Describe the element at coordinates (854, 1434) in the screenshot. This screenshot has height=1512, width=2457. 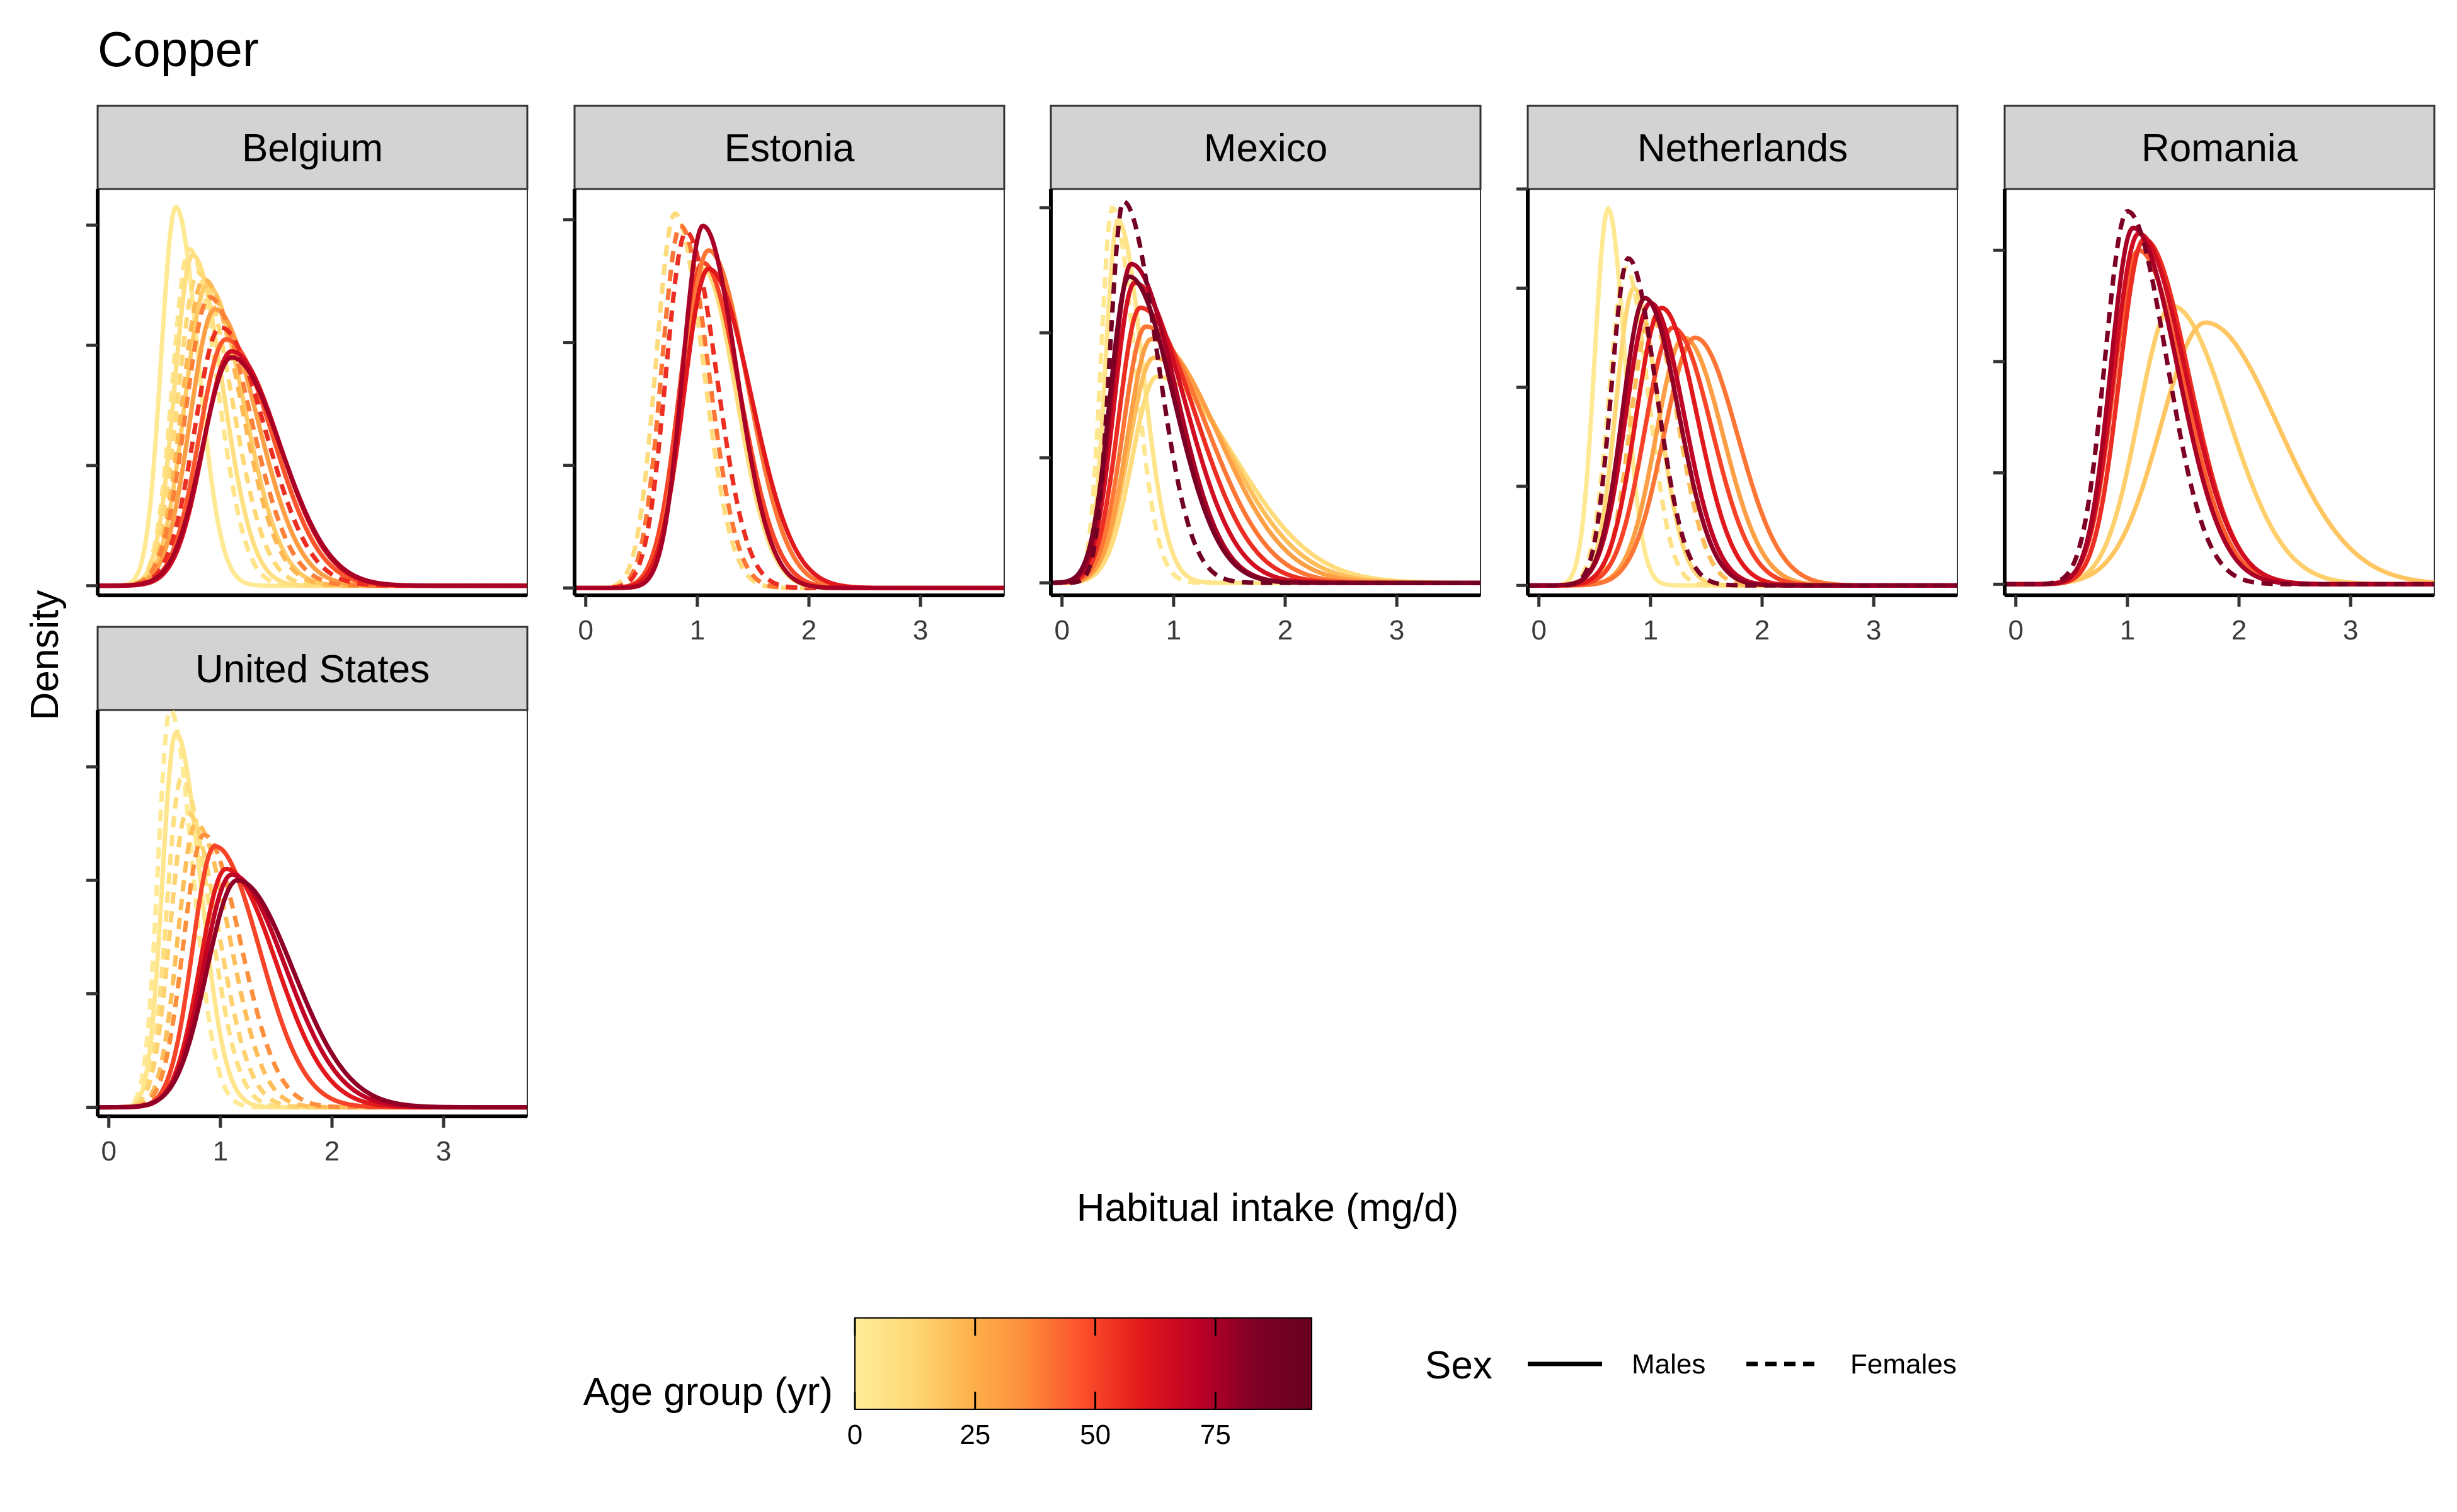
I see `colorbar-tick-label: 0` at that location.